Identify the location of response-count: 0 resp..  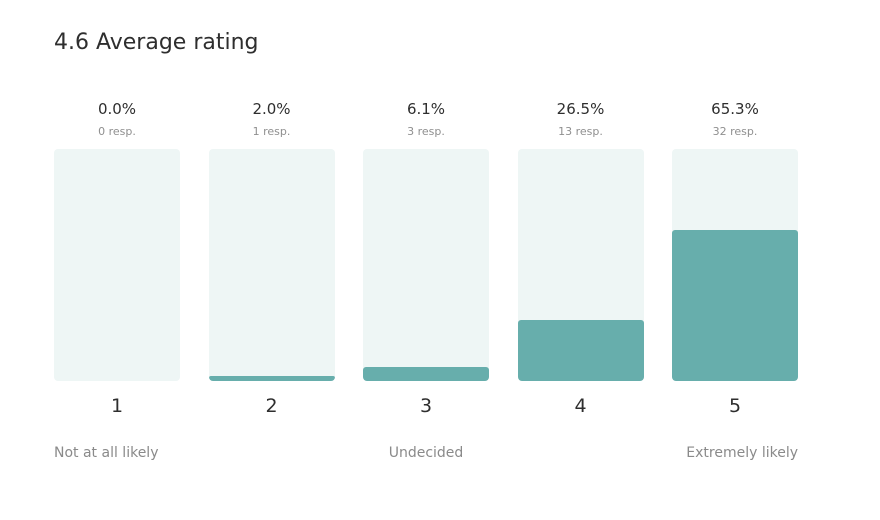
(117, 131).